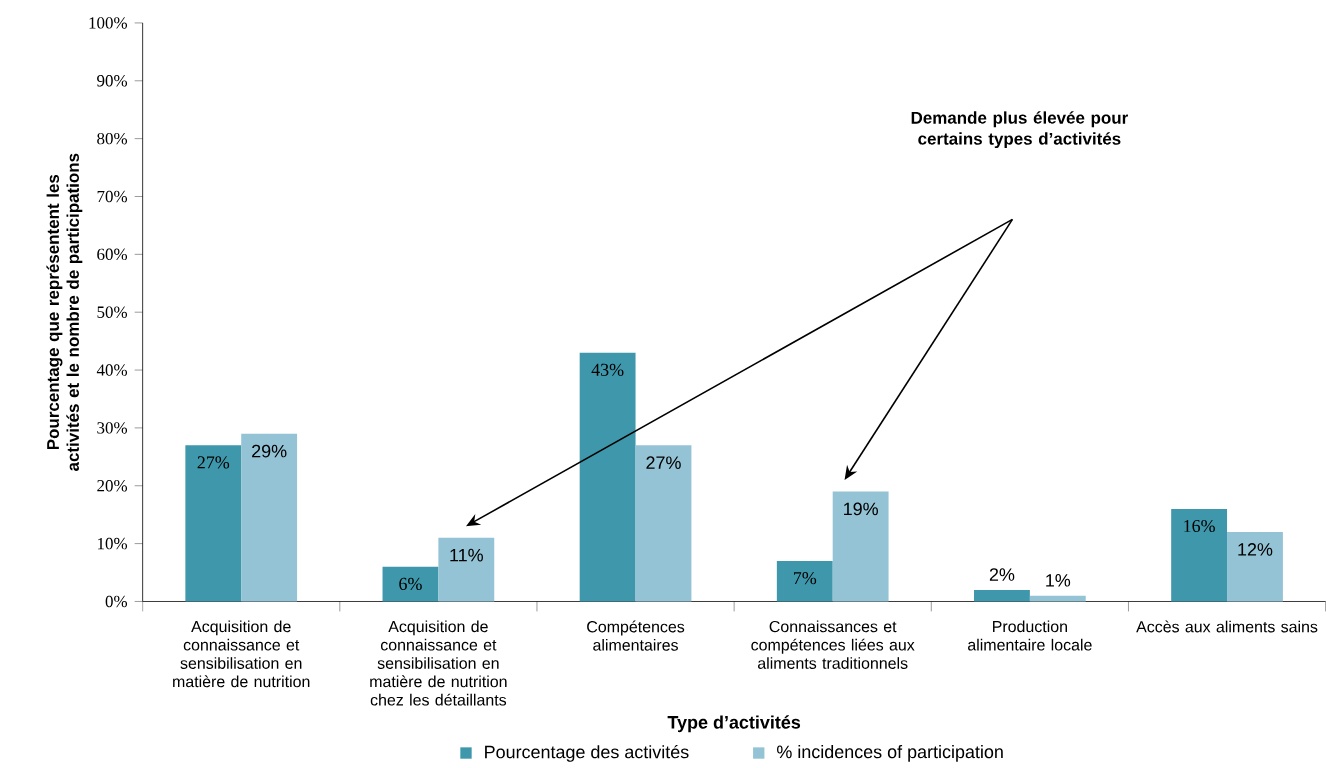 The width and height of the screenshot is (1326, 768). What do you see at coordinates (108, 23) in the screenshot?
I see `y-tick-label: 100%` at bounding box center [108, 23].